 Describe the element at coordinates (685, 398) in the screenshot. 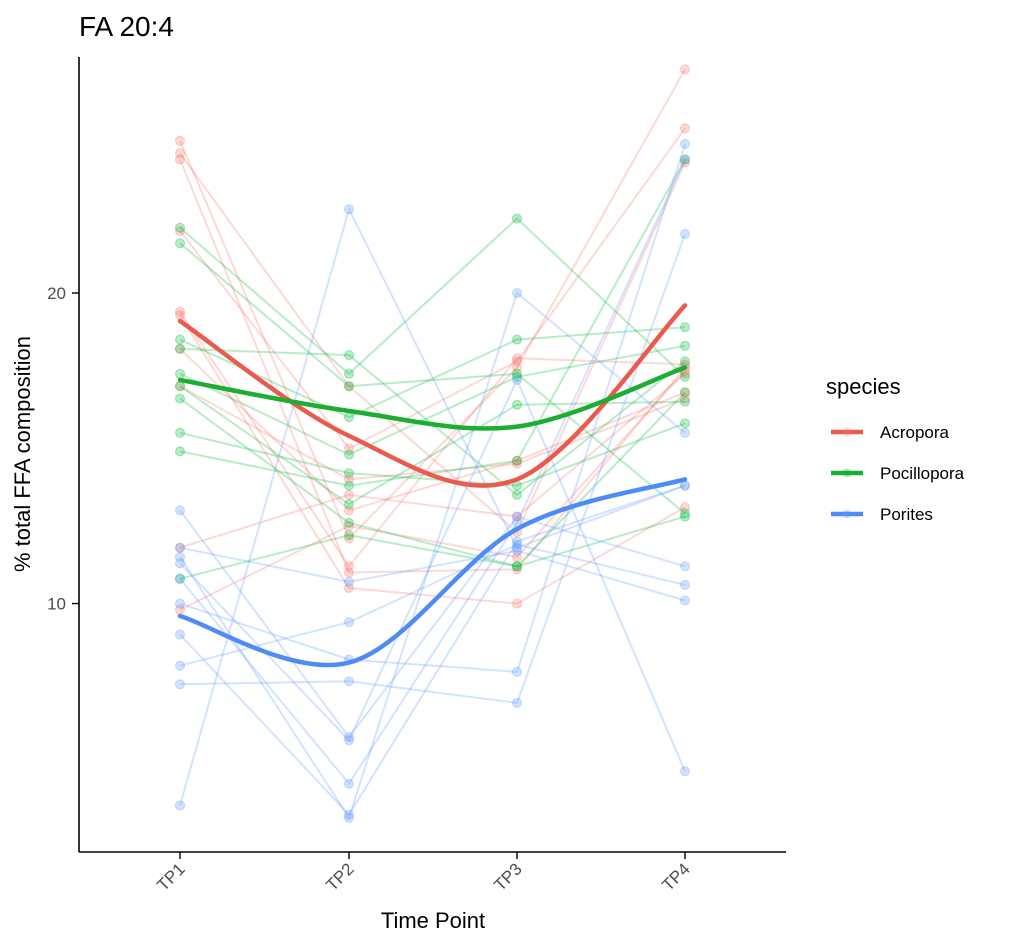

I see `data-point-acropora-8-tp4` at that location.